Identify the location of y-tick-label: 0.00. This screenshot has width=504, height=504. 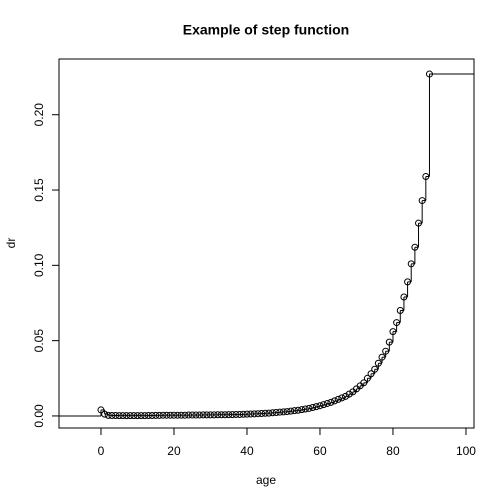
(39, 416).